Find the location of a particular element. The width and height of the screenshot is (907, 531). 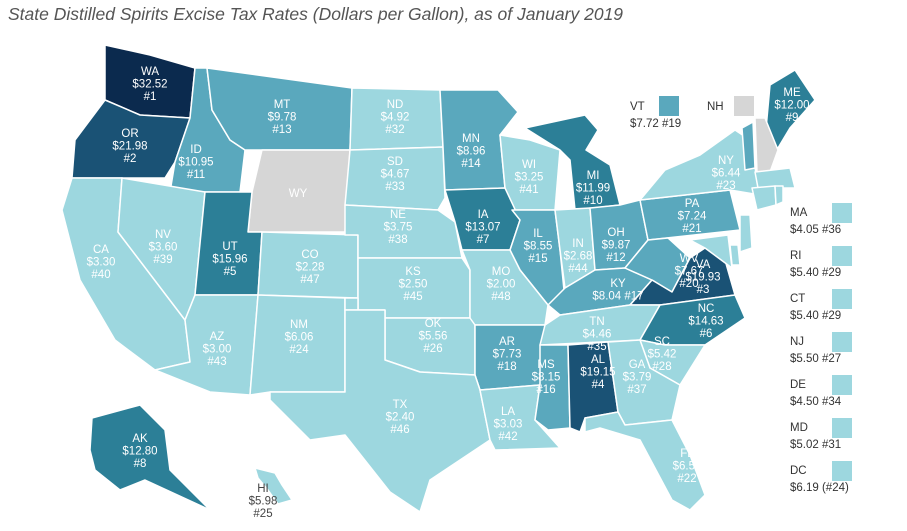

state-label-SC-line: SC is located at coordinates (662, 342).